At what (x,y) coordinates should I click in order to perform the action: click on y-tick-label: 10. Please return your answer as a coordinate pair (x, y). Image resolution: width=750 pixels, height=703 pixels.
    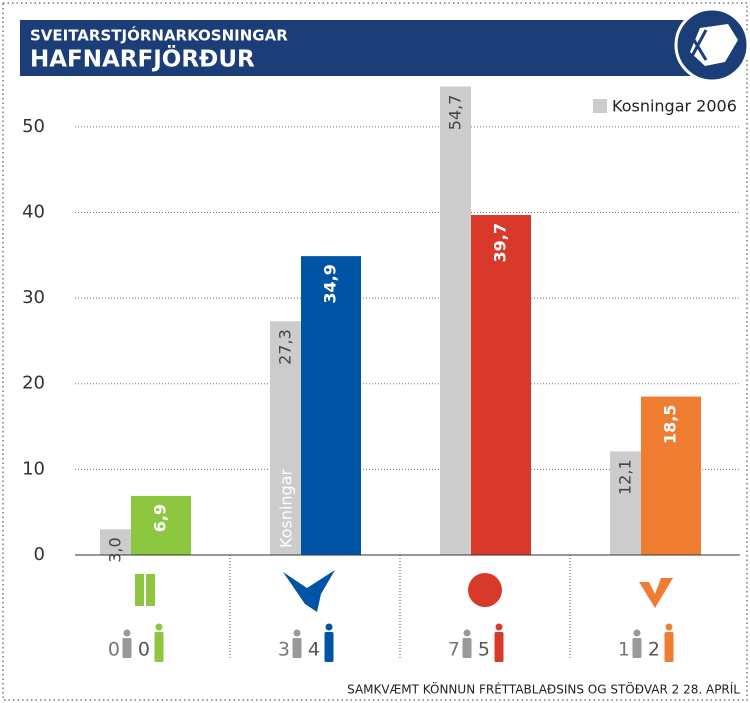
    Looking at the image, I should click on (33, 468).